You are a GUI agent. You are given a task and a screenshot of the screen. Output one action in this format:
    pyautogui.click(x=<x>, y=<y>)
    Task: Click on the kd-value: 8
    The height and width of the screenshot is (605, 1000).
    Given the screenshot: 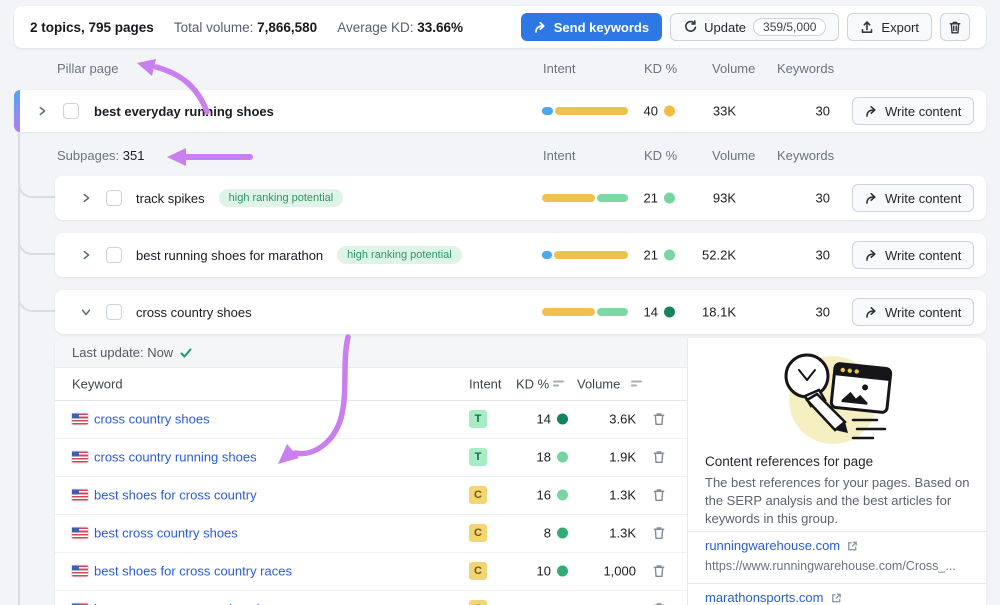 What is the action you would take?
    pyautogui.click(x=547, y=533)
    